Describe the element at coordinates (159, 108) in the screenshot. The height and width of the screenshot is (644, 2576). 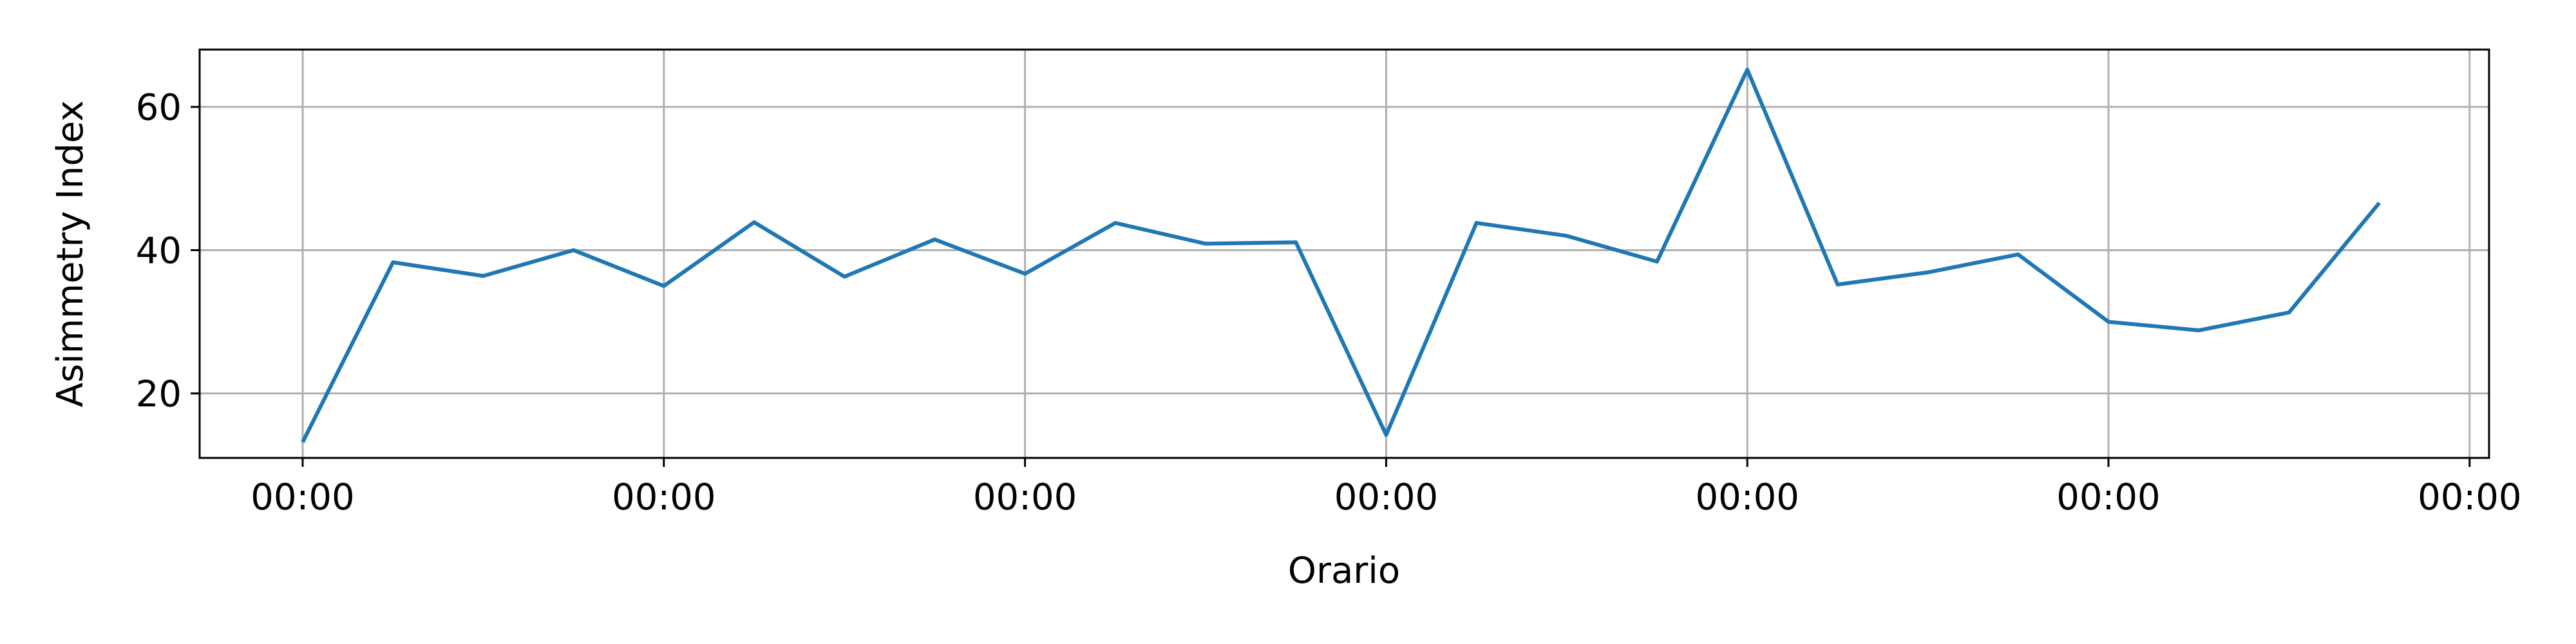
I see `y-tick-label: 60` at that location.